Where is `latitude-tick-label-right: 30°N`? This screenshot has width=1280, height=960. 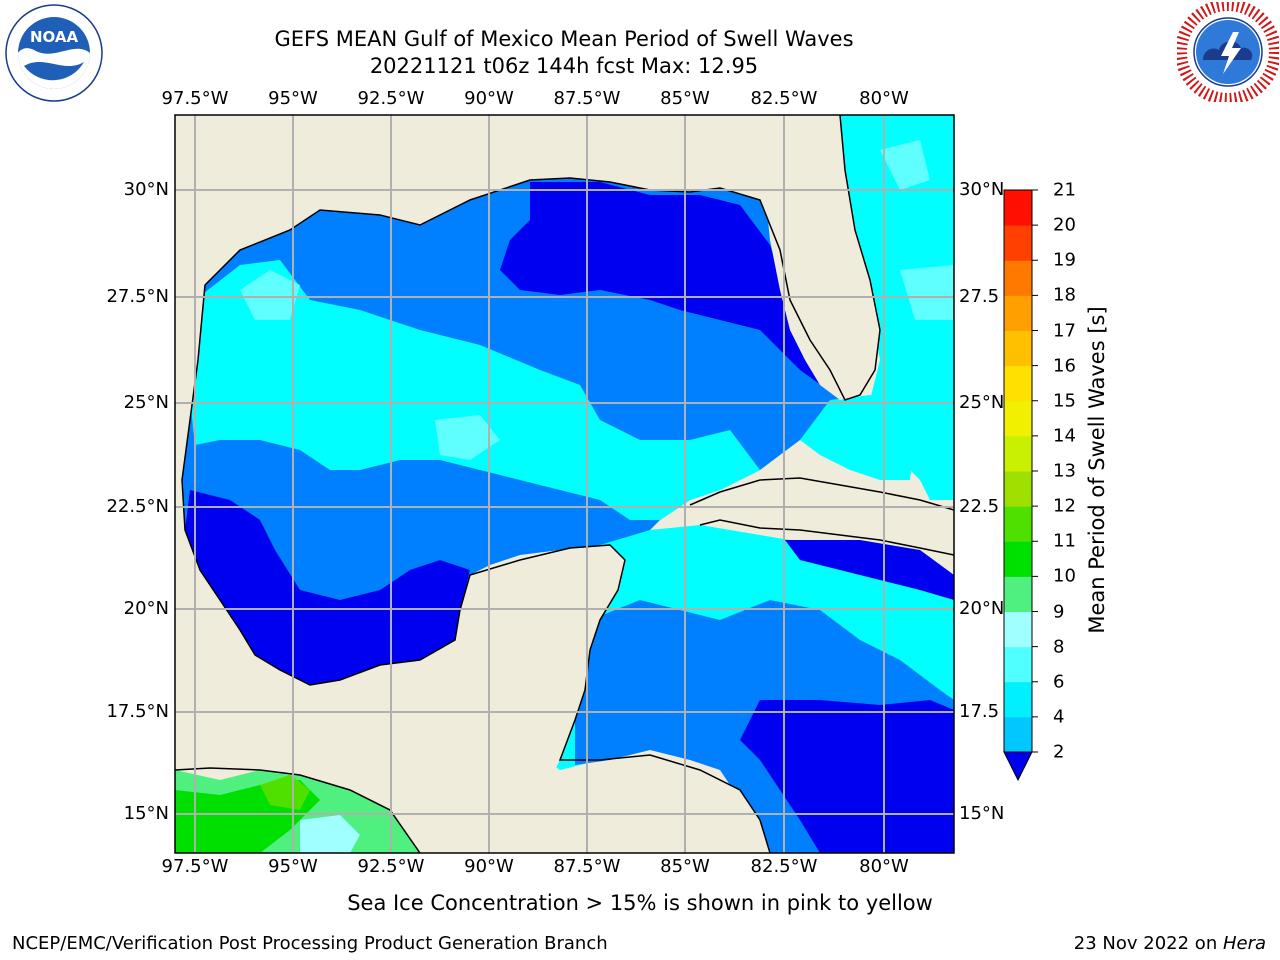 latitude-tick-label-right: 30°N is located at coordinates (982, 189).